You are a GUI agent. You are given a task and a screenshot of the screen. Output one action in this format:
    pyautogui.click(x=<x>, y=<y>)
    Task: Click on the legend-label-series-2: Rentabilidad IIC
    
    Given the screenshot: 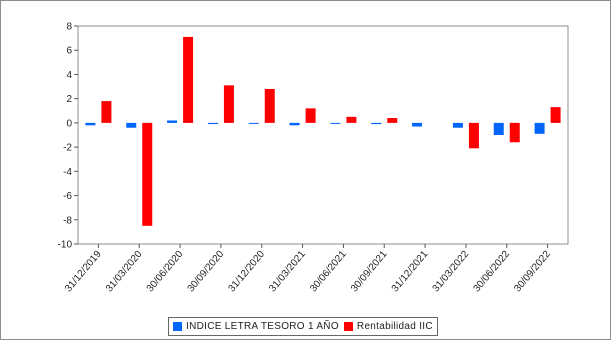 What is the action you would take?
    pyautogui.click(x=394, y=326)
    